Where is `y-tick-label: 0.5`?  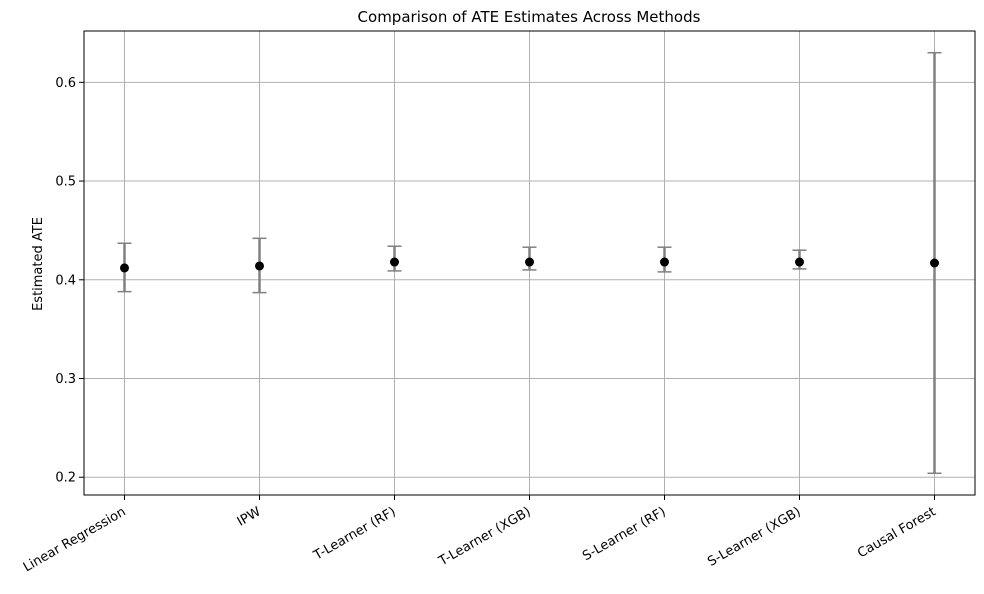
y-tick-label: 0.5 is located at coordinates (65, 182).